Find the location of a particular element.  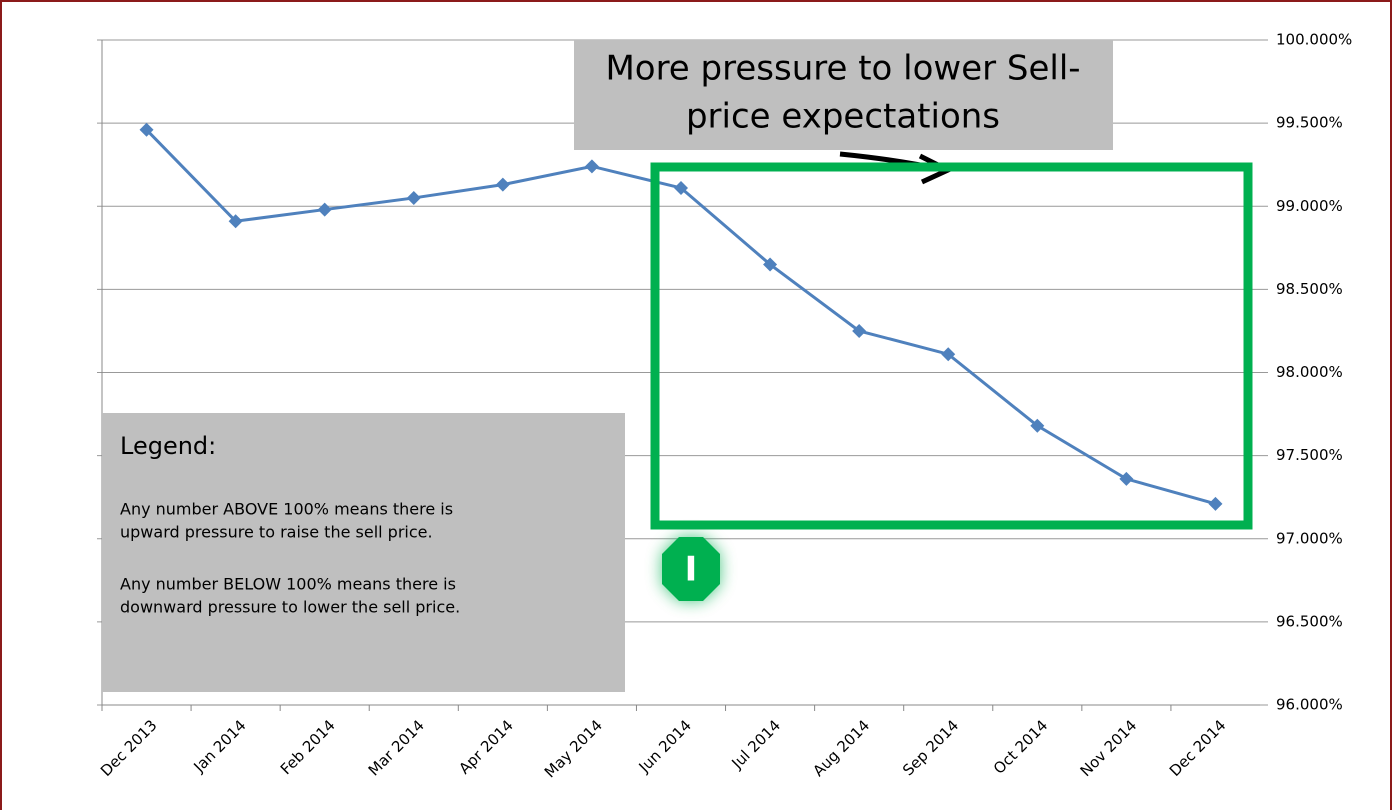

icon-label: I is located at coordinates (691, 570).